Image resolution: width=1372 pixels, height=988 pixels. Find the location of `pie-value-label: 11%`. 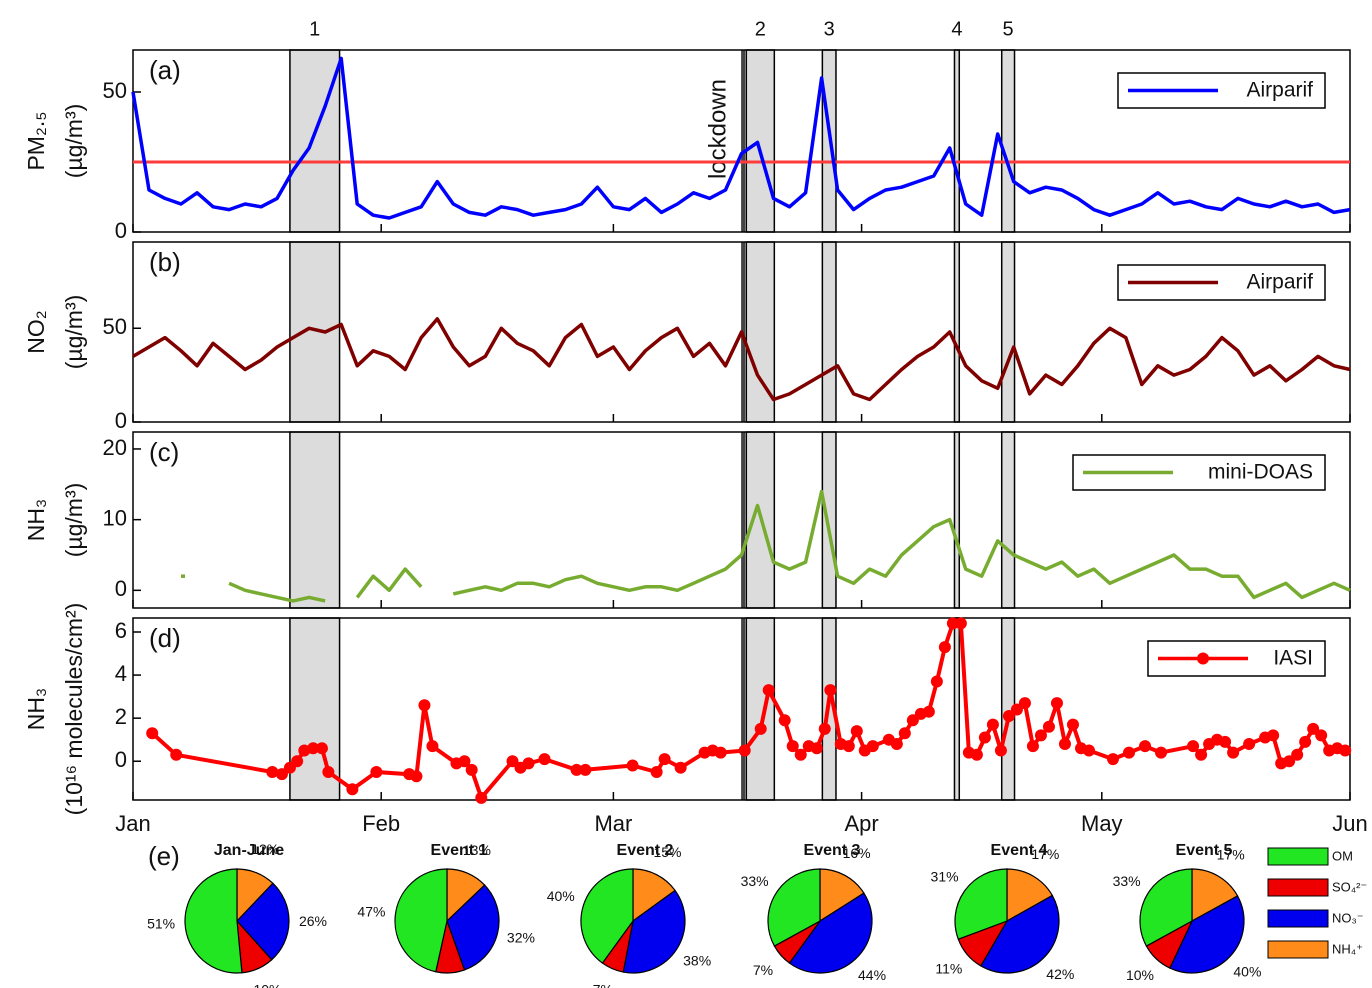

pie-value-label: 11% is located at coordinates (948, 969).